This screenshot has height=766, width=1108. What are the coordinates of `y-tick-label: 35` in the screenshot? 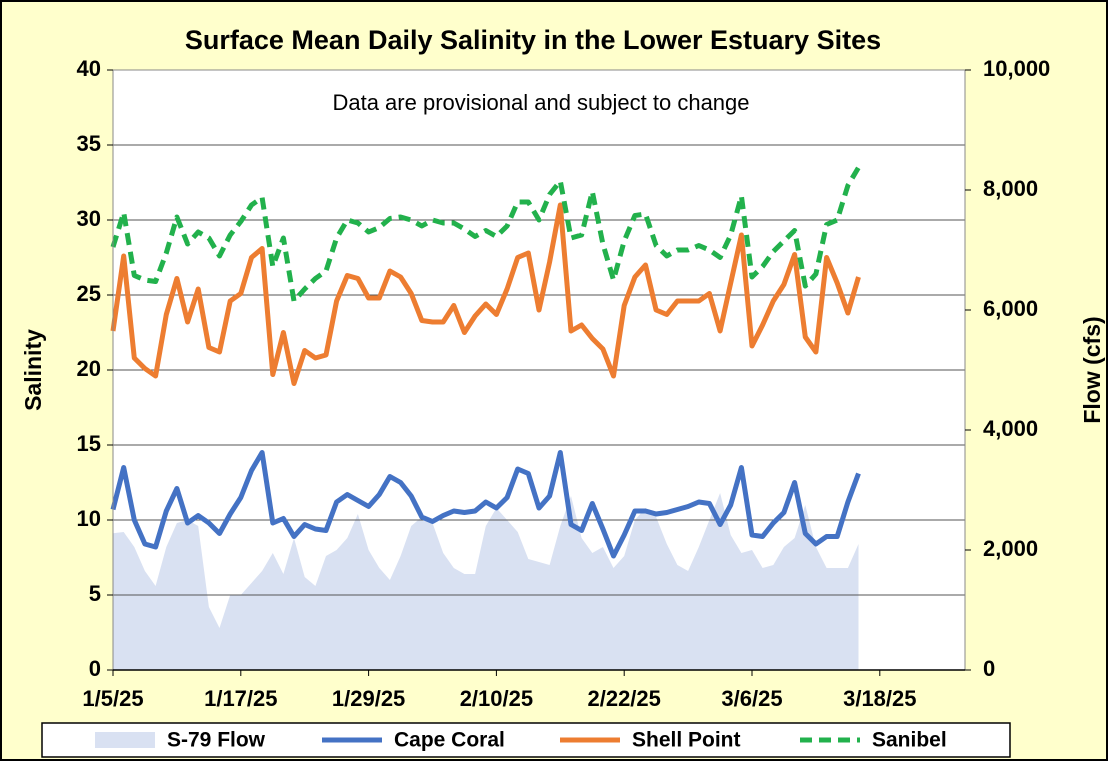 It's located at (89, 143).